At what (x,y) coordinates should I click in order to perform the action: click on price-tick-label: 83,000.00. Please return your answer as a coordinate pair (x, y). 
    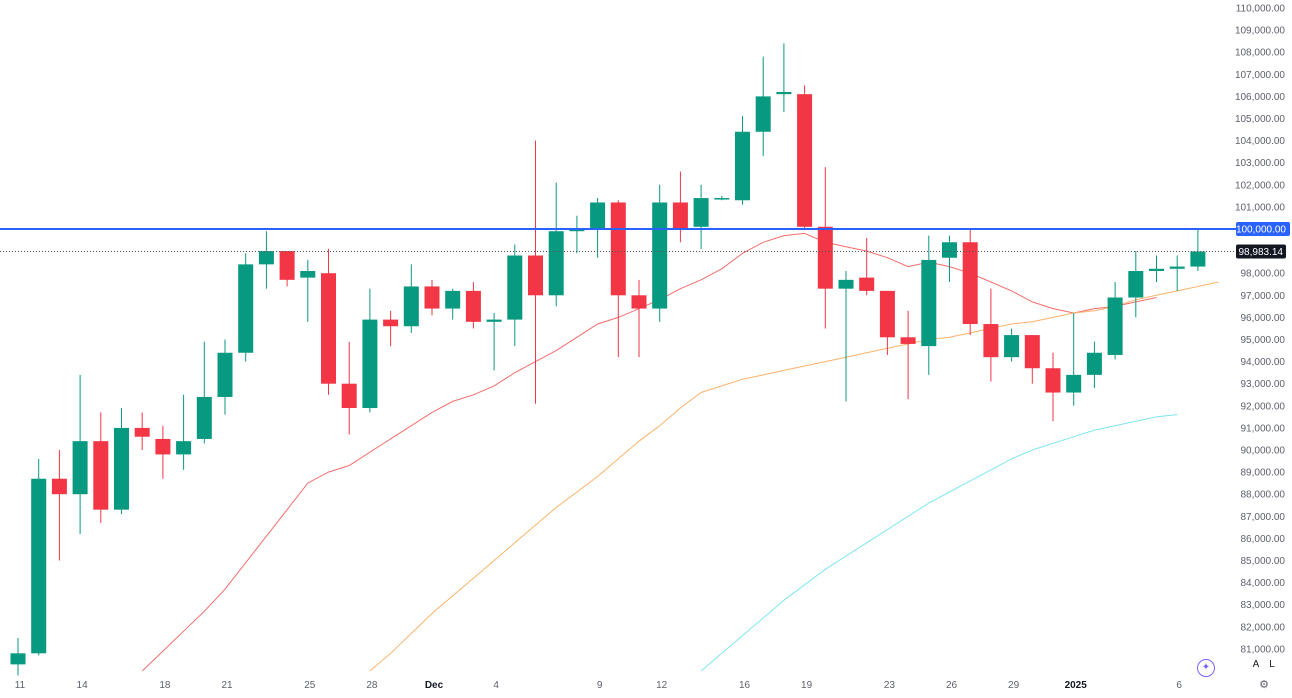
    Looking at the image, I should click on (1263, 605).